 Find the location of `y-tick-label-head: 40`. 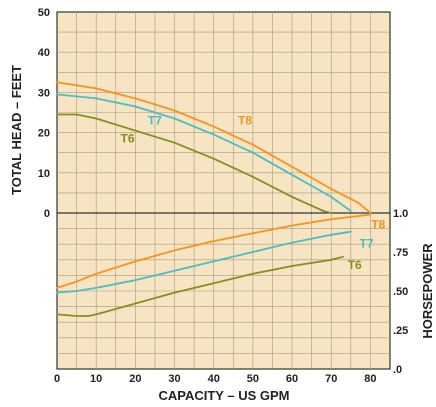

y-tick-label-head: 40 is located at coordinates (44, 53).